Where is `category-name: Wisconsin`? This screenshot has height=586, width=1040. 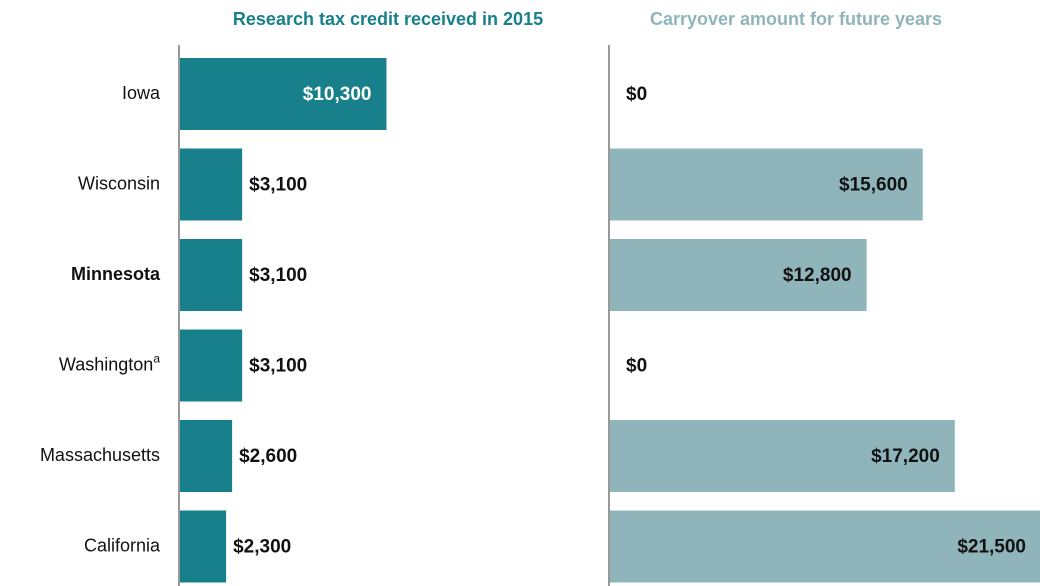 category-name: Wisconsin is located at coordinates (119, 183).